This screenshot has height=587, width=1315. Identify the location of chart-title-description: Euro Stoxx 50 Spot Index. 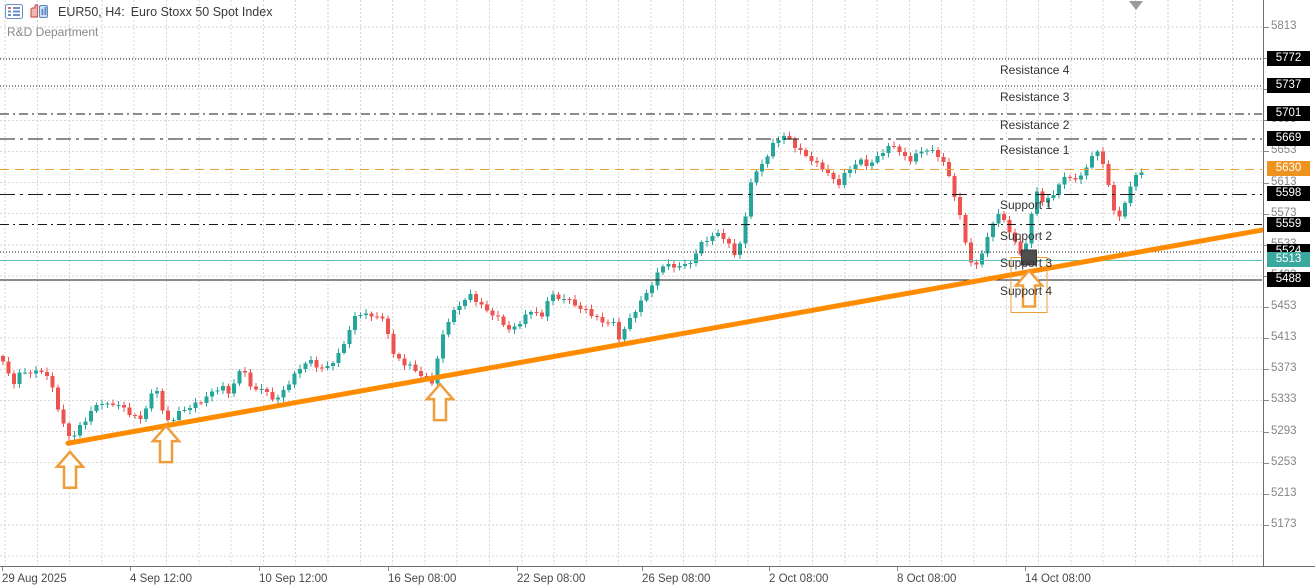
(201, 11).